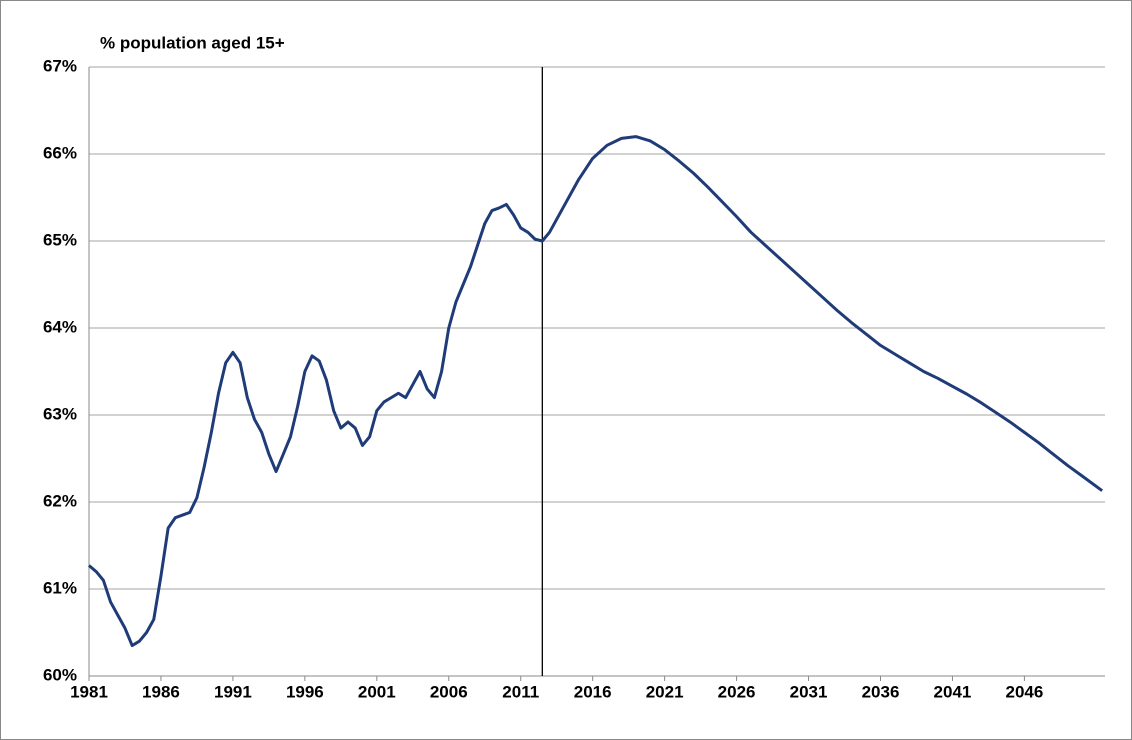  What do you see at coordinates (520, 691) in the screenshot?
I see `x-tick-label: 2011` at bounding box center [520, 691].